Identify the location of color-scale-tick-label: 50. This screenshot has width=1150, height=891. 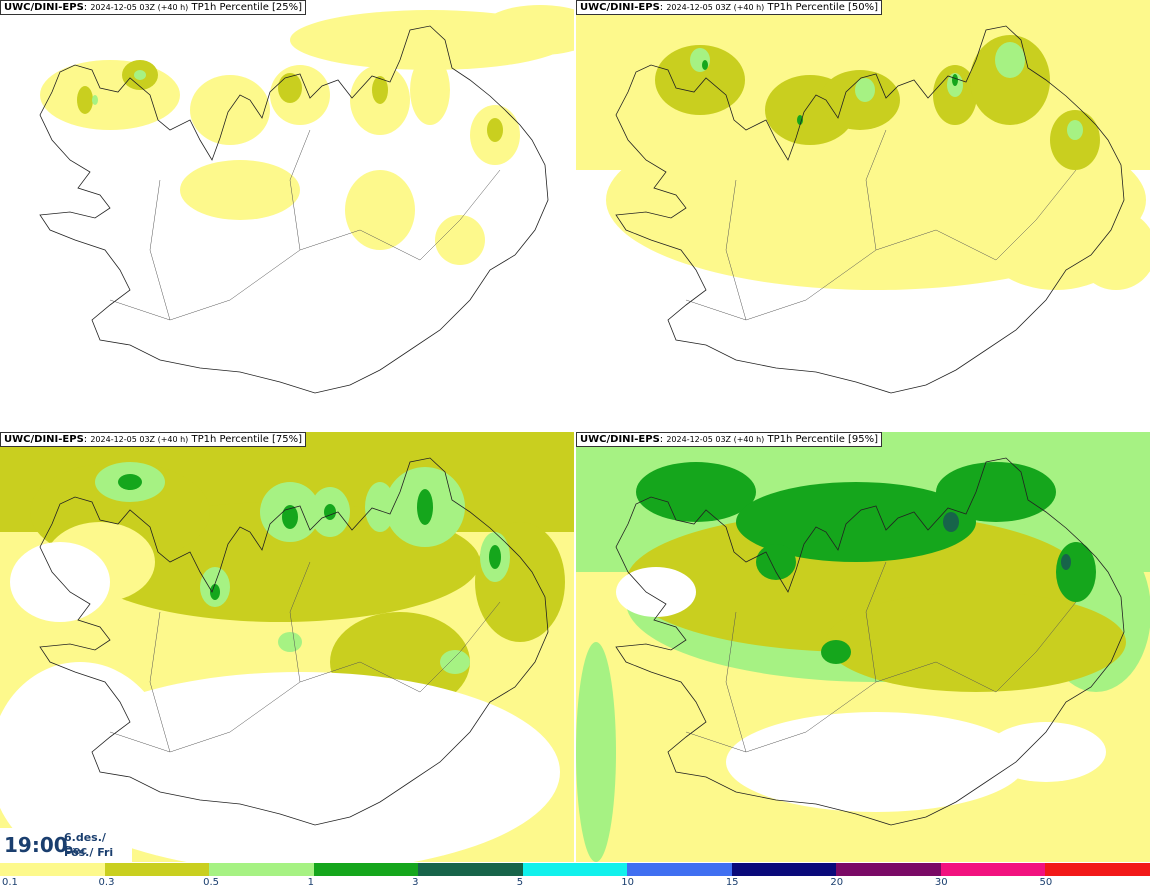
(1046, 882).